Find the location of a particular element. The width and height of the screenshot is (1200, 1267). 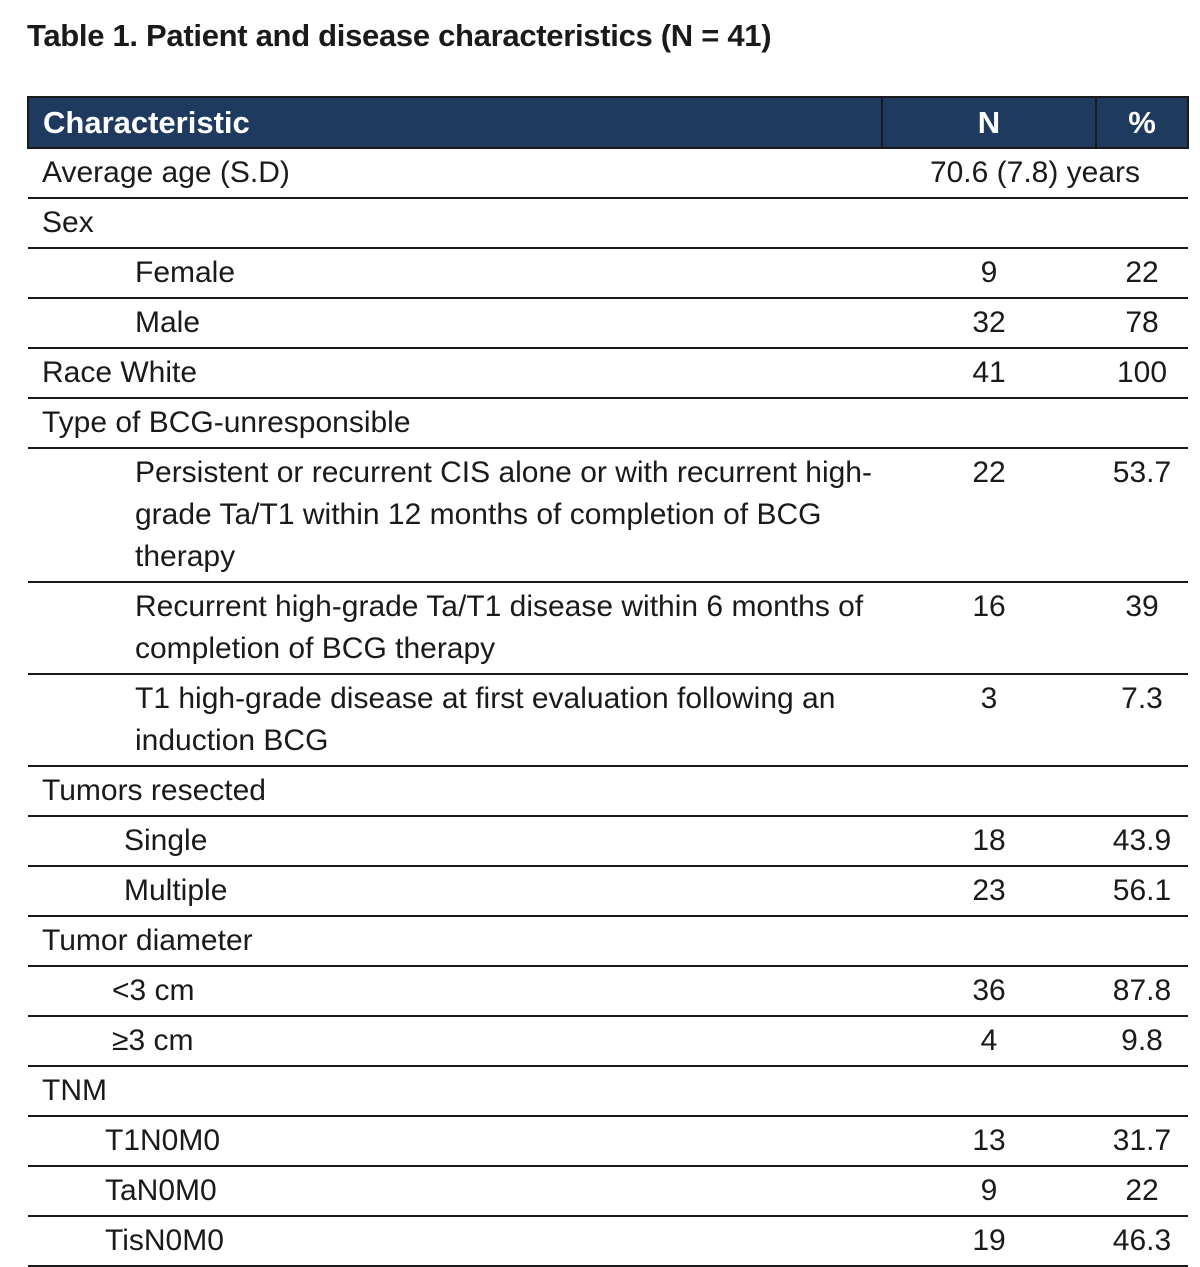

row-n: 4 is located at coordinates (989, 1041).